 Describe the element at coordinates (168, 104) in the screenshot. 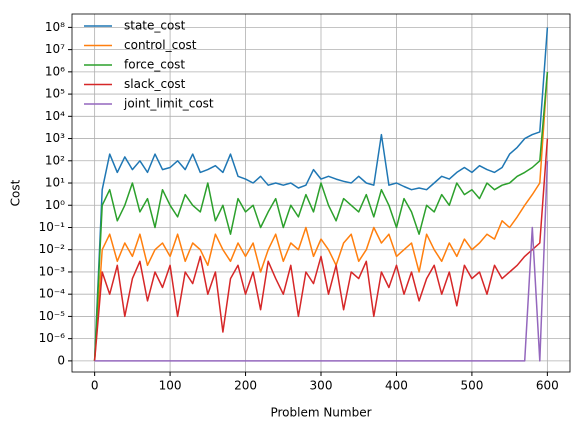

I see `legend-label: joint_limit_cost` at that location.